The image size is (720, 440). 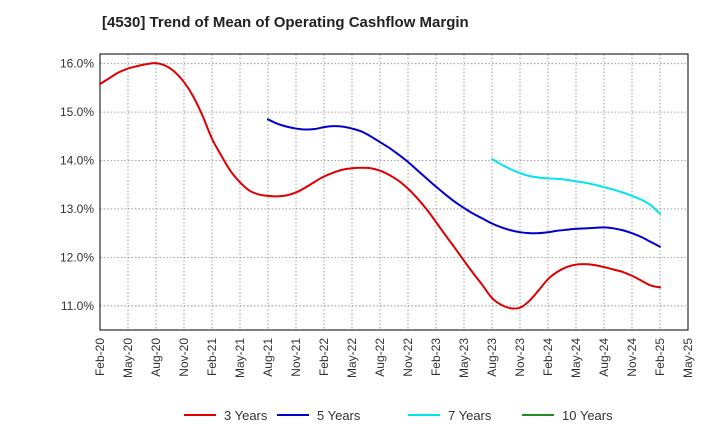 What do you see at coordinates (77, 161) in the screenshot?
I see `y-tick-label: 14.0%` at bounding box center [77, 161].